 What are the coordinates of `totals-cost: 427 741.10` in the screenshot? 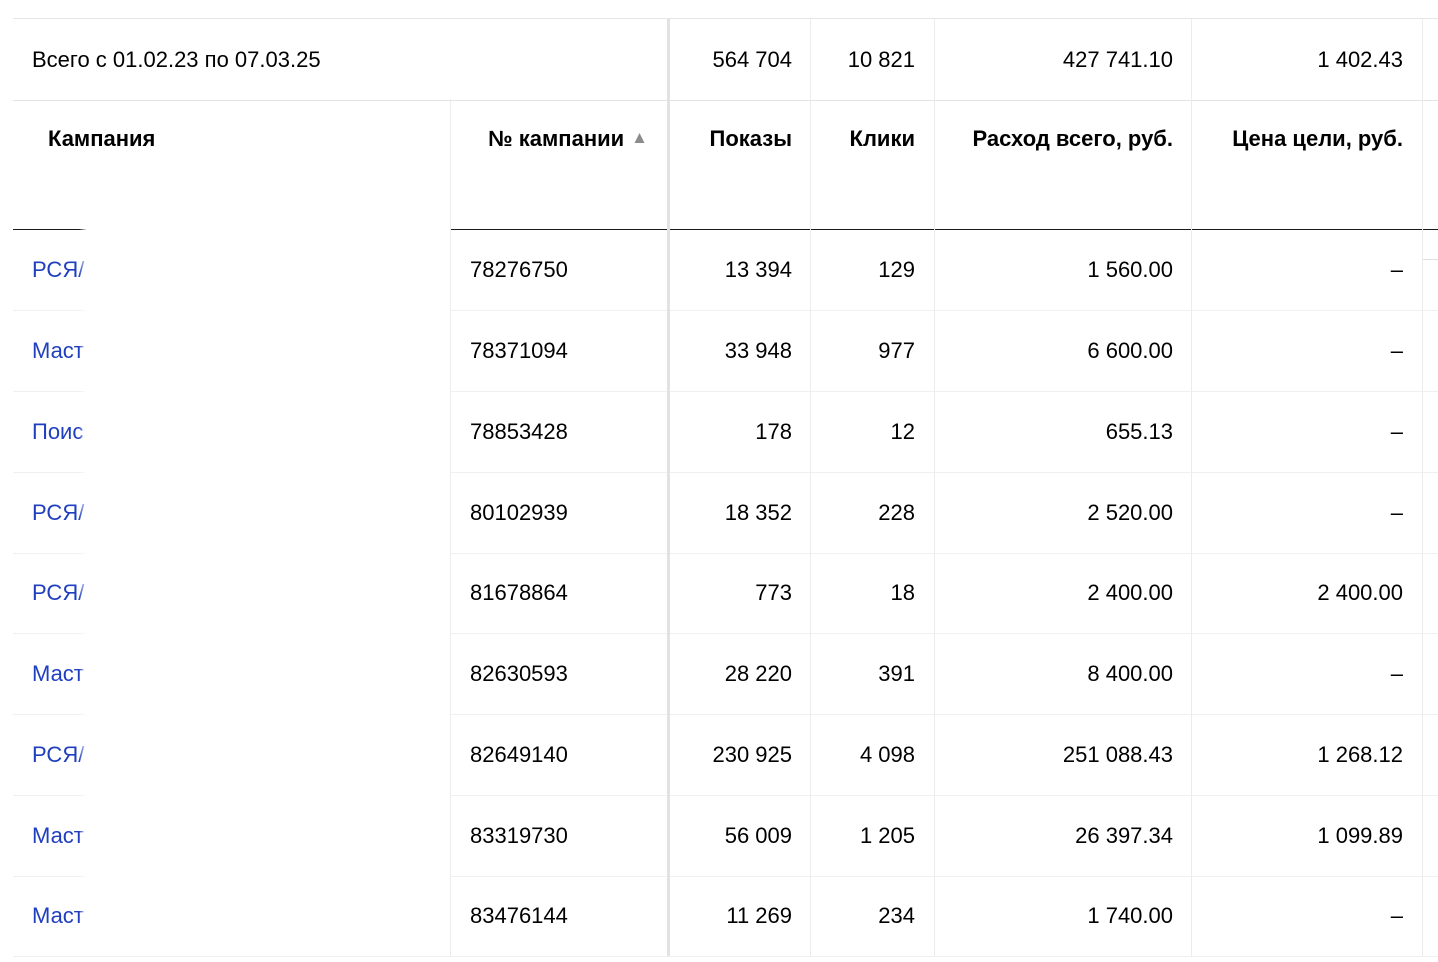 It's located at (1063, 59).